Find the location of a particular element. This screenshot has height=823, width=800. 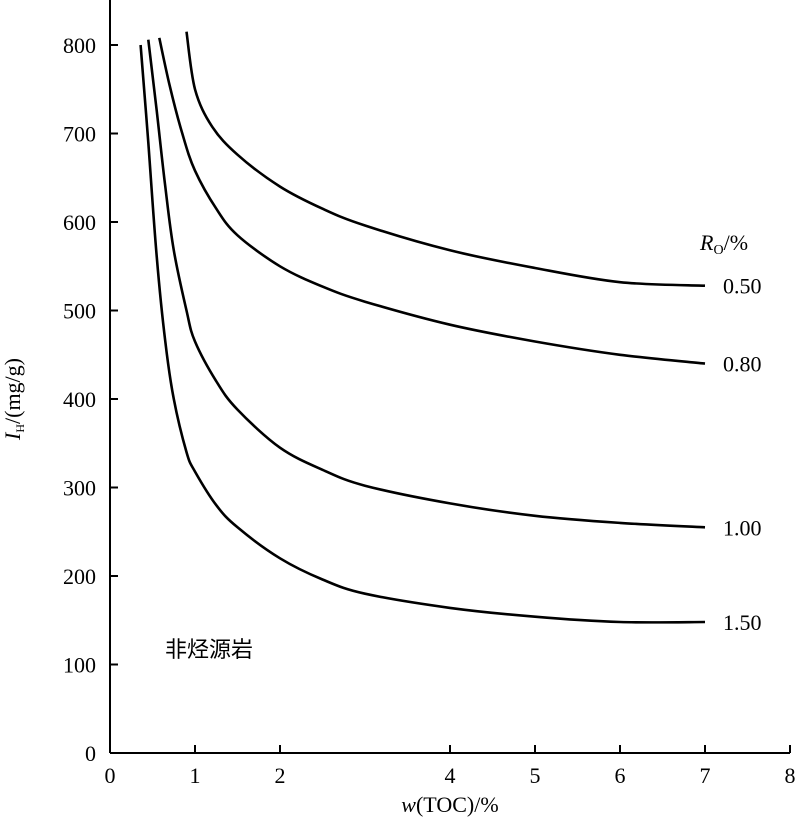

y-axis-title-group: IH/(mg/g) is located at coordinates (13, 399).